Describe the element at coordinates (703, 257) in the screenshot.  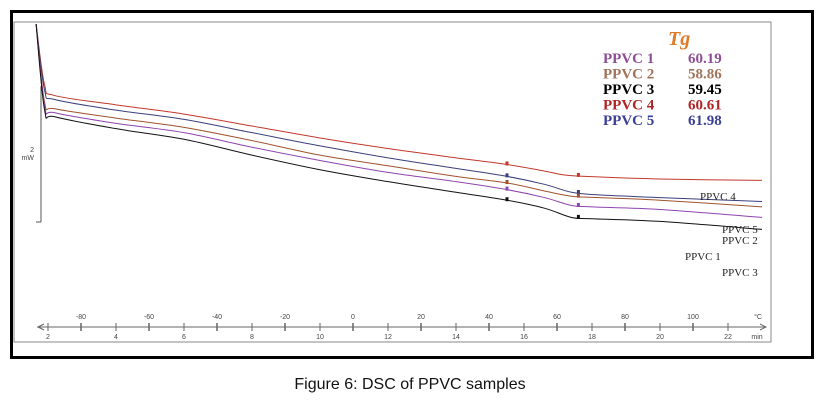
I see `curve-label-ppvc-1: PPVC 1` at that location.